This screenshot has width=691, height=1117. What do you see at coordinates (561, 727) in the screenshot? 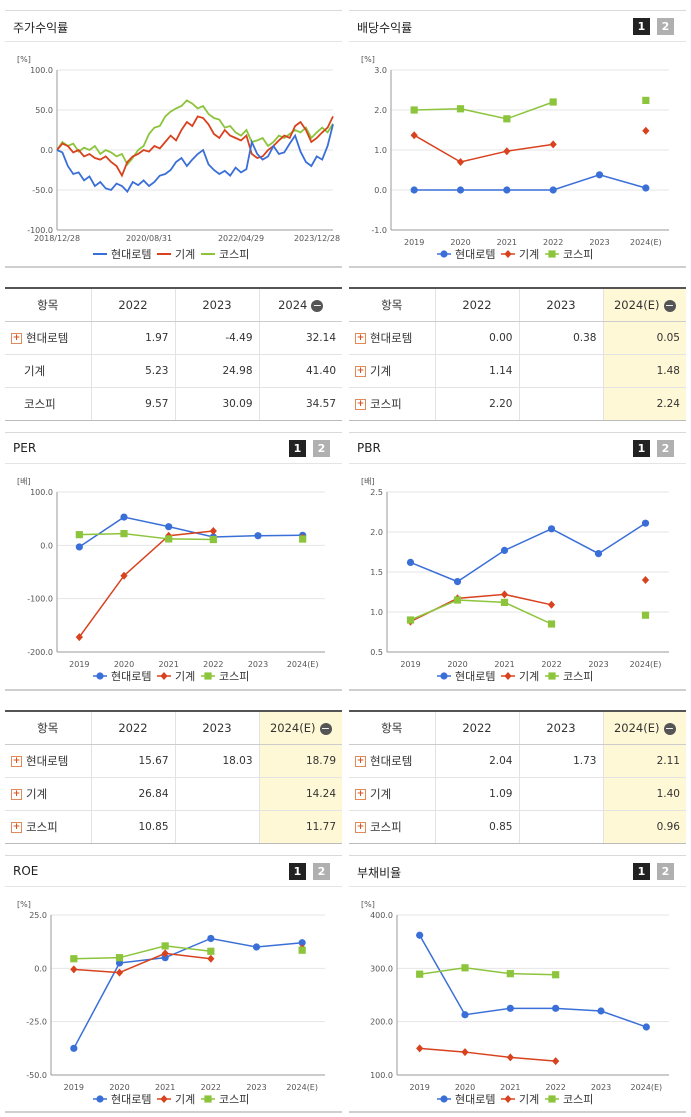
I see `header-cell: 2023` at bounding box center [561, 727].